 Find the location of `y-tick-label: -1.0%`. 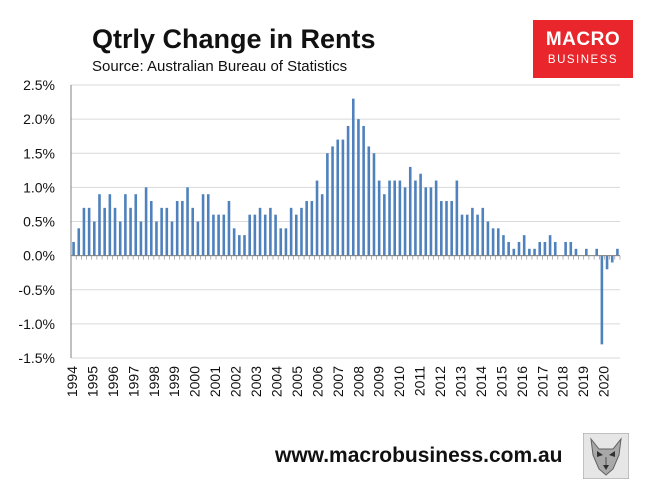

y-tick-label: -1.0% is located at coordinates (36, 324).